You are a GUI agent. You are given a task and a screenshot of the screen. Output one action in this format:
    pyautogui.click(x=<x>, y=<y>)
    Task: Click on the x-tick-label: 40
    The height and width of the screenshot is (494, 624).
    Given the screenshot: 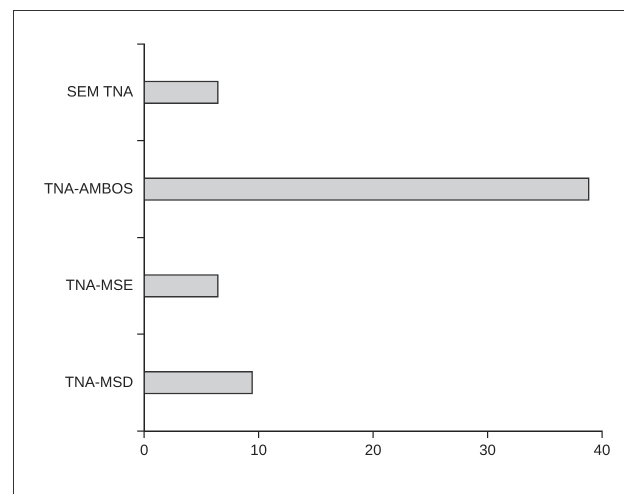 What is the action you would take?
    pyautogui.click(x=602, y=451)
    